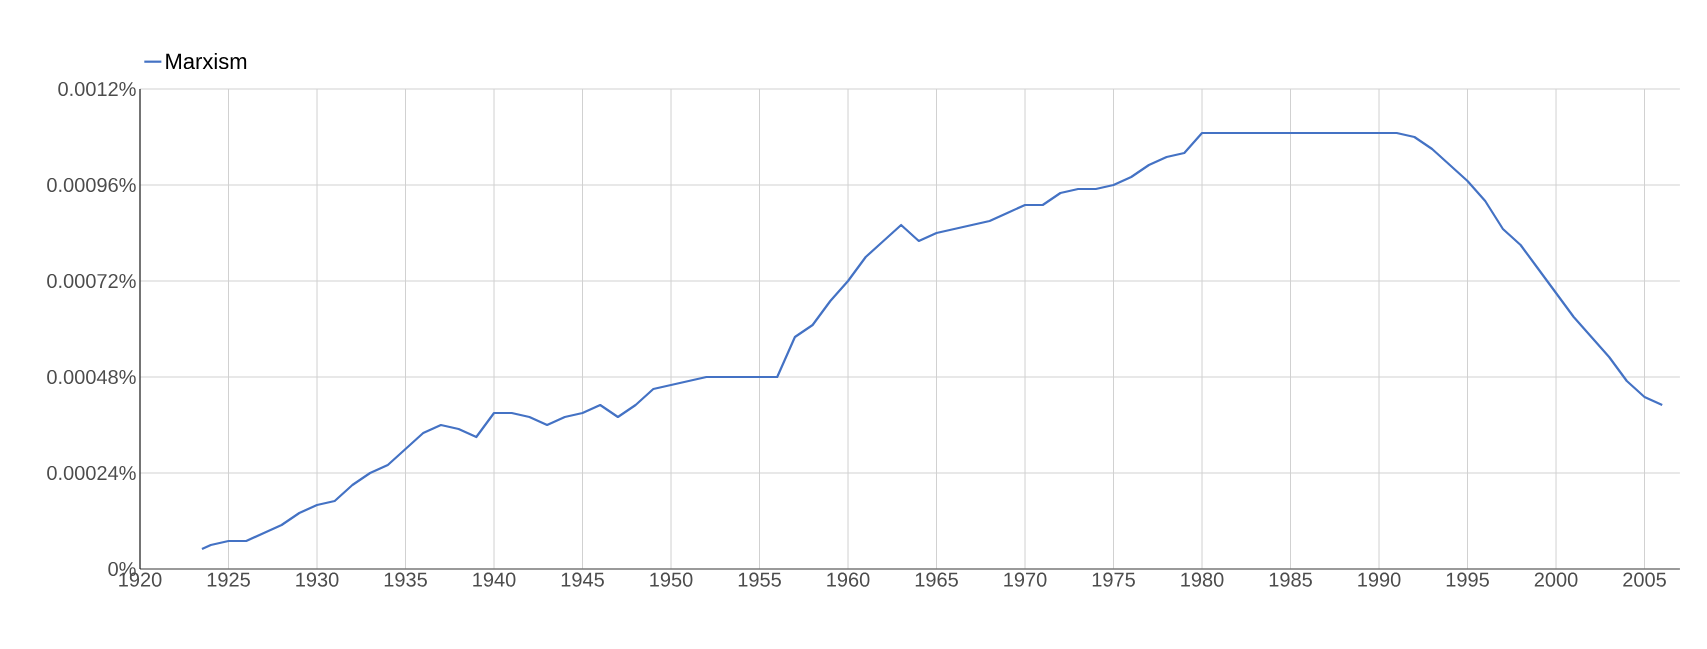 The width and height of the screenshot is (1707, 649). I want to click on x-tick-label: 1935, so click(405, 579).